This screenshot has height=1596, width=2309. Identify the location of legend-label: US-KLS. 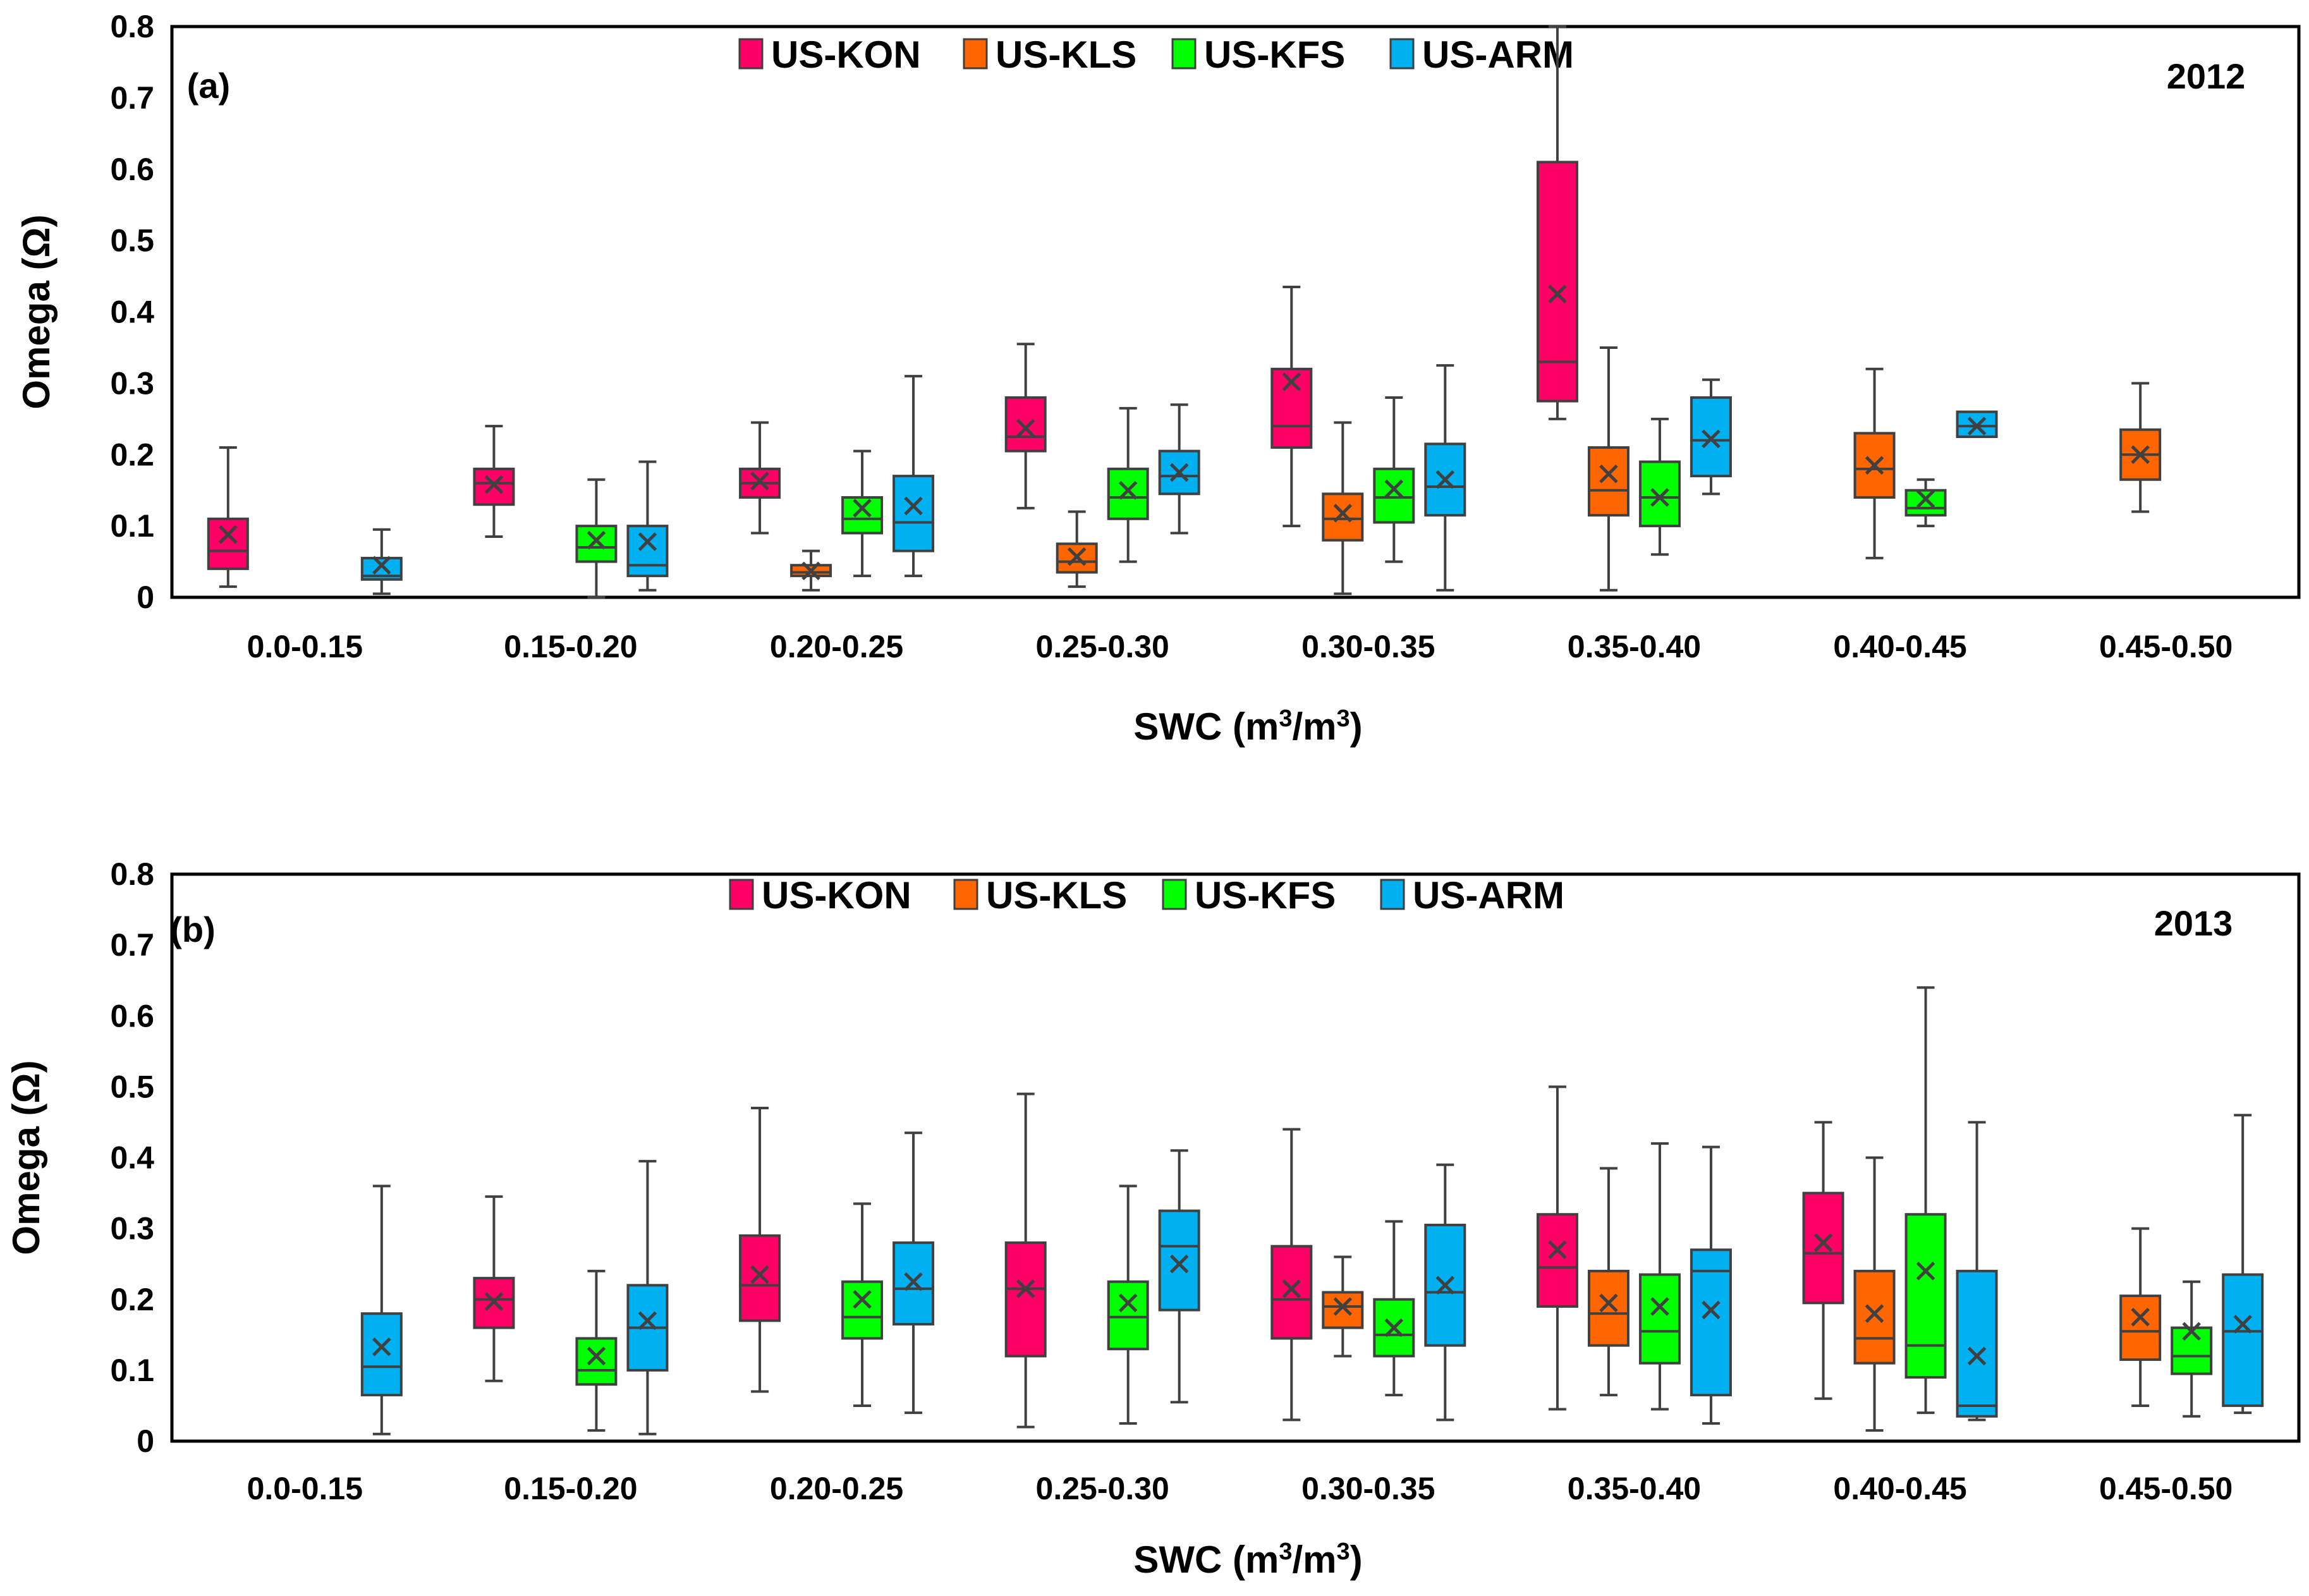
(1057, 895).